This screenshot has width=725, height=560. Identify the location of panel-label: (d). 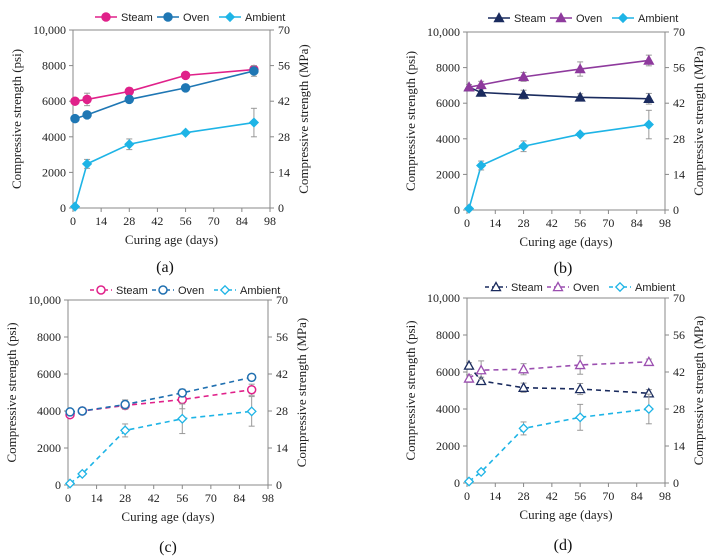
(563, 545).